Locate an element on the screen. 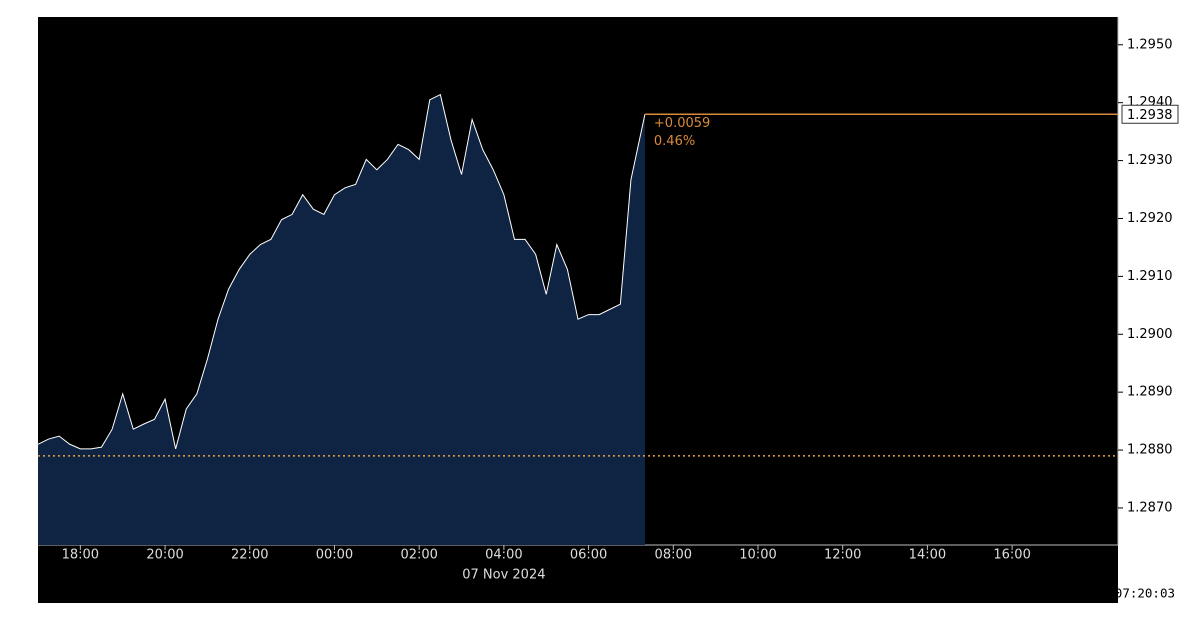  x-tick-label: 18:00 is located at coordinates (80, 555).